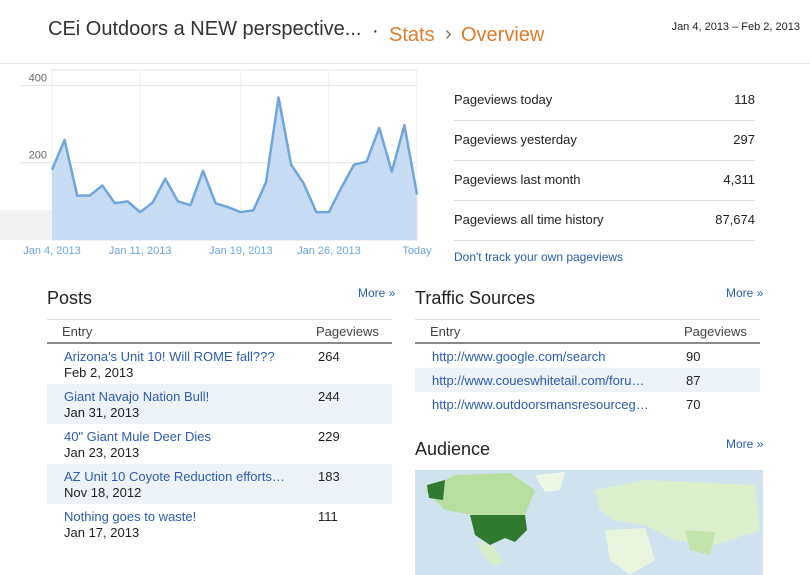  Describe the element at coordinates (137, 436) in the screenshot. I see `post-title: 40" Giant Mule Deer Dies` at that location.